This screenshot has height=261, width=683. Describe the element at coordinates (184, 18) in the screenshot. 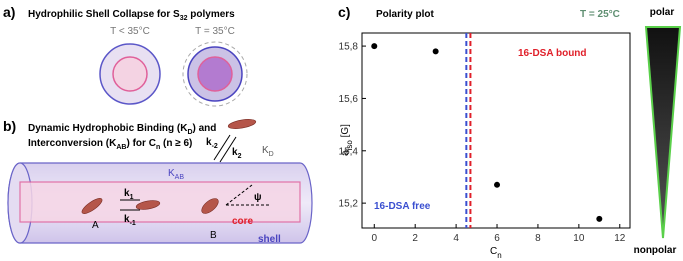

I see `title-sub: 32` at that location.